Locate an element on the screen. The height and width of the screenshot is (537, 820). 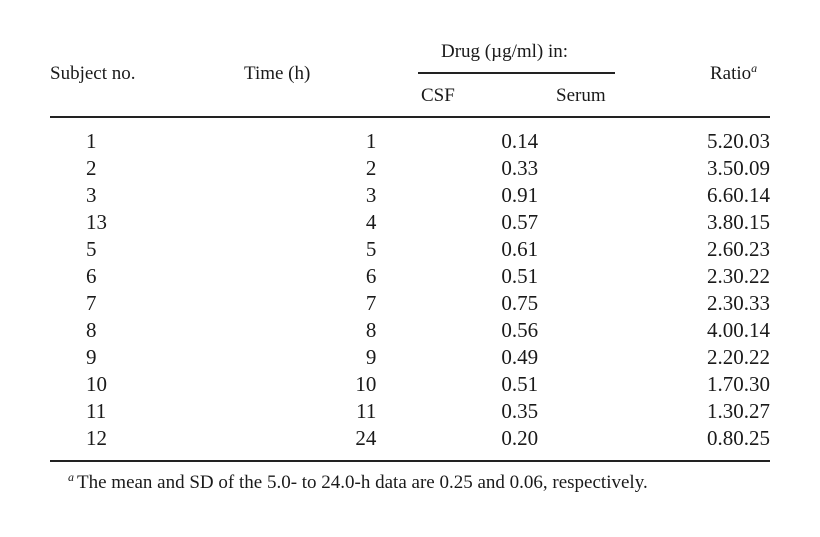
table-row: 13 4 0.57 3.8 0.15 is located at coordinates (410, 222).